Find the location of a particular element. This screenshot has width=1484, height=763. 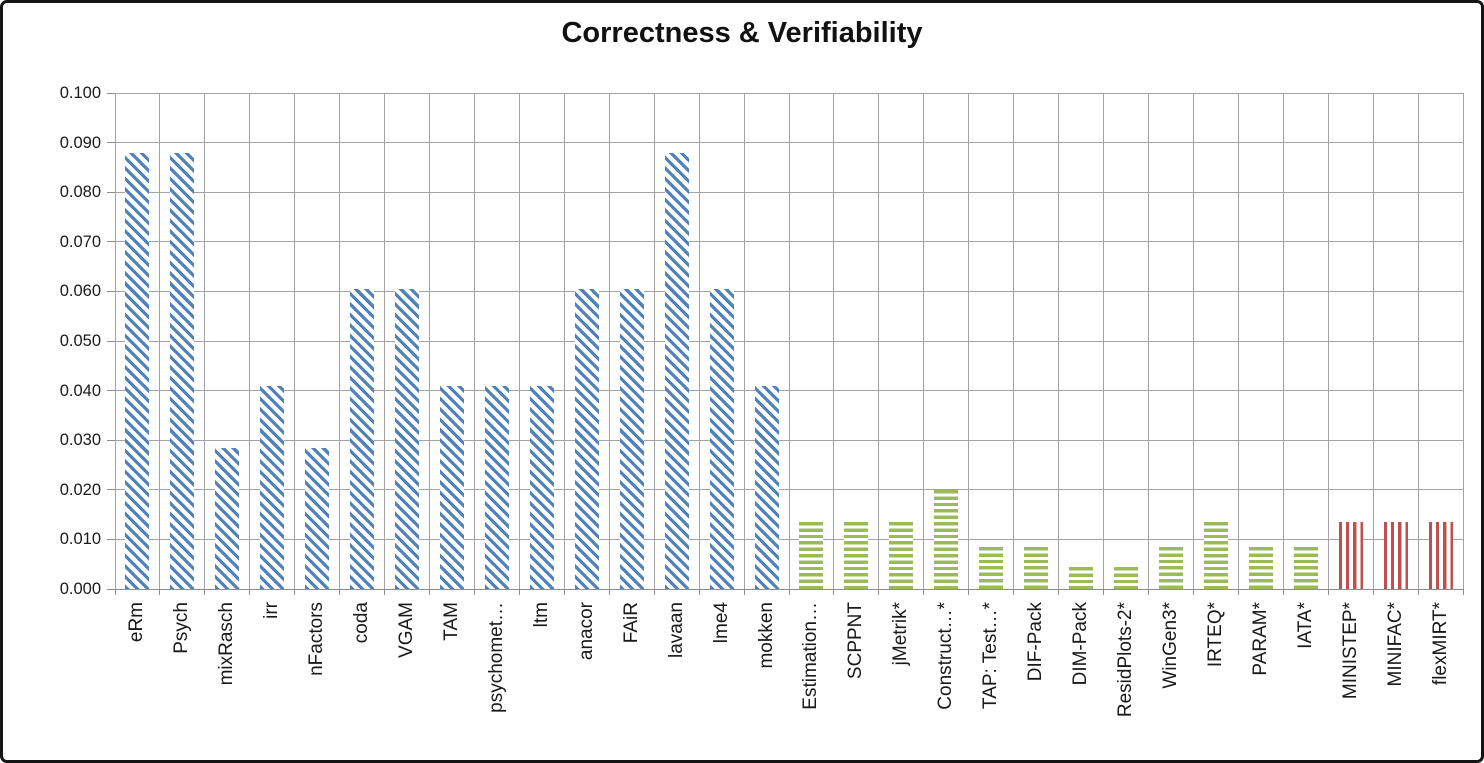

bar-minifac is located at coordinates (1395, 555).